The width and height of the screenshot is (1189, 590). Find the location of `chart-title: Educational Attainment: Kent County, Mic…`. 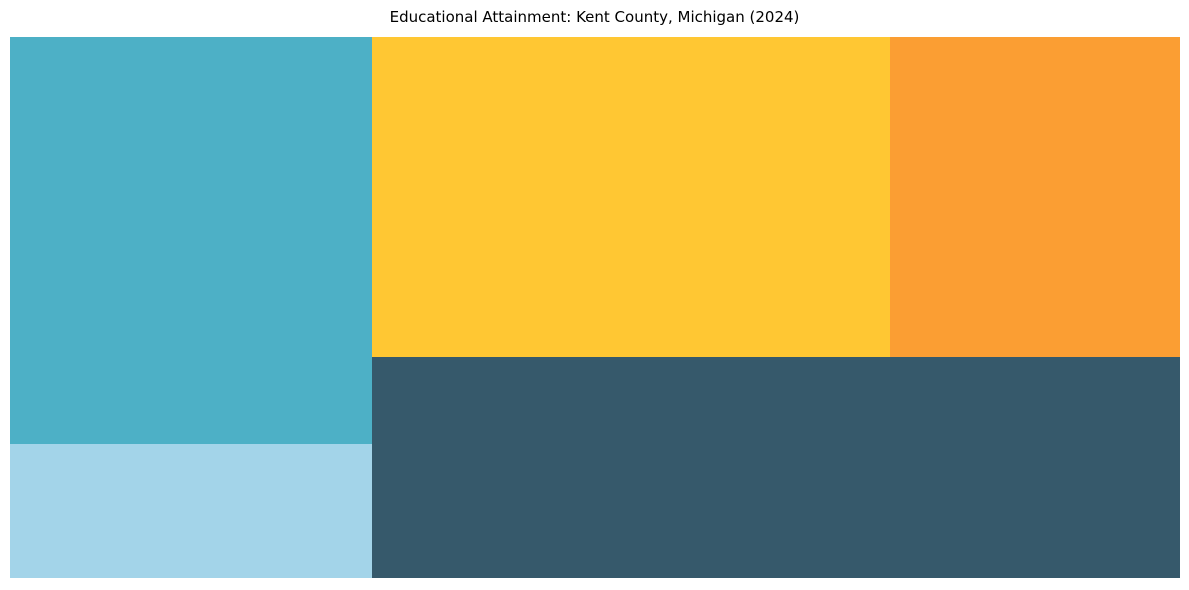

chart-title: Educational Attainment: Kent County, Mic… is located at coordinates (594, 17).